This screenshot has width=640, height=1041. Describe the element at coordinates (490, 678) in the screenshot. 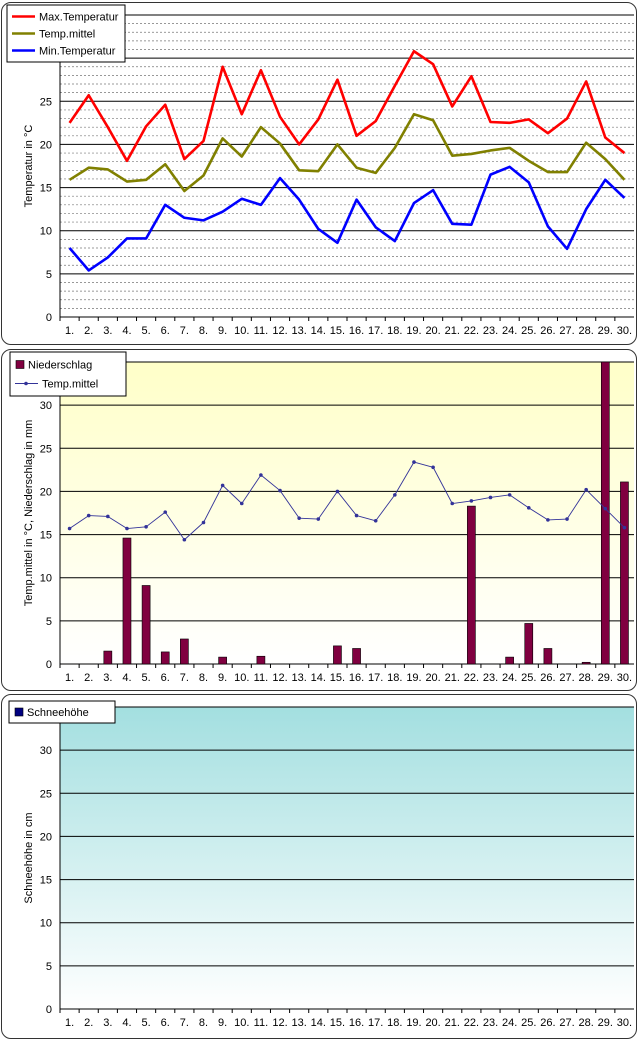

I see `x-tick-label: 23.` at that location.